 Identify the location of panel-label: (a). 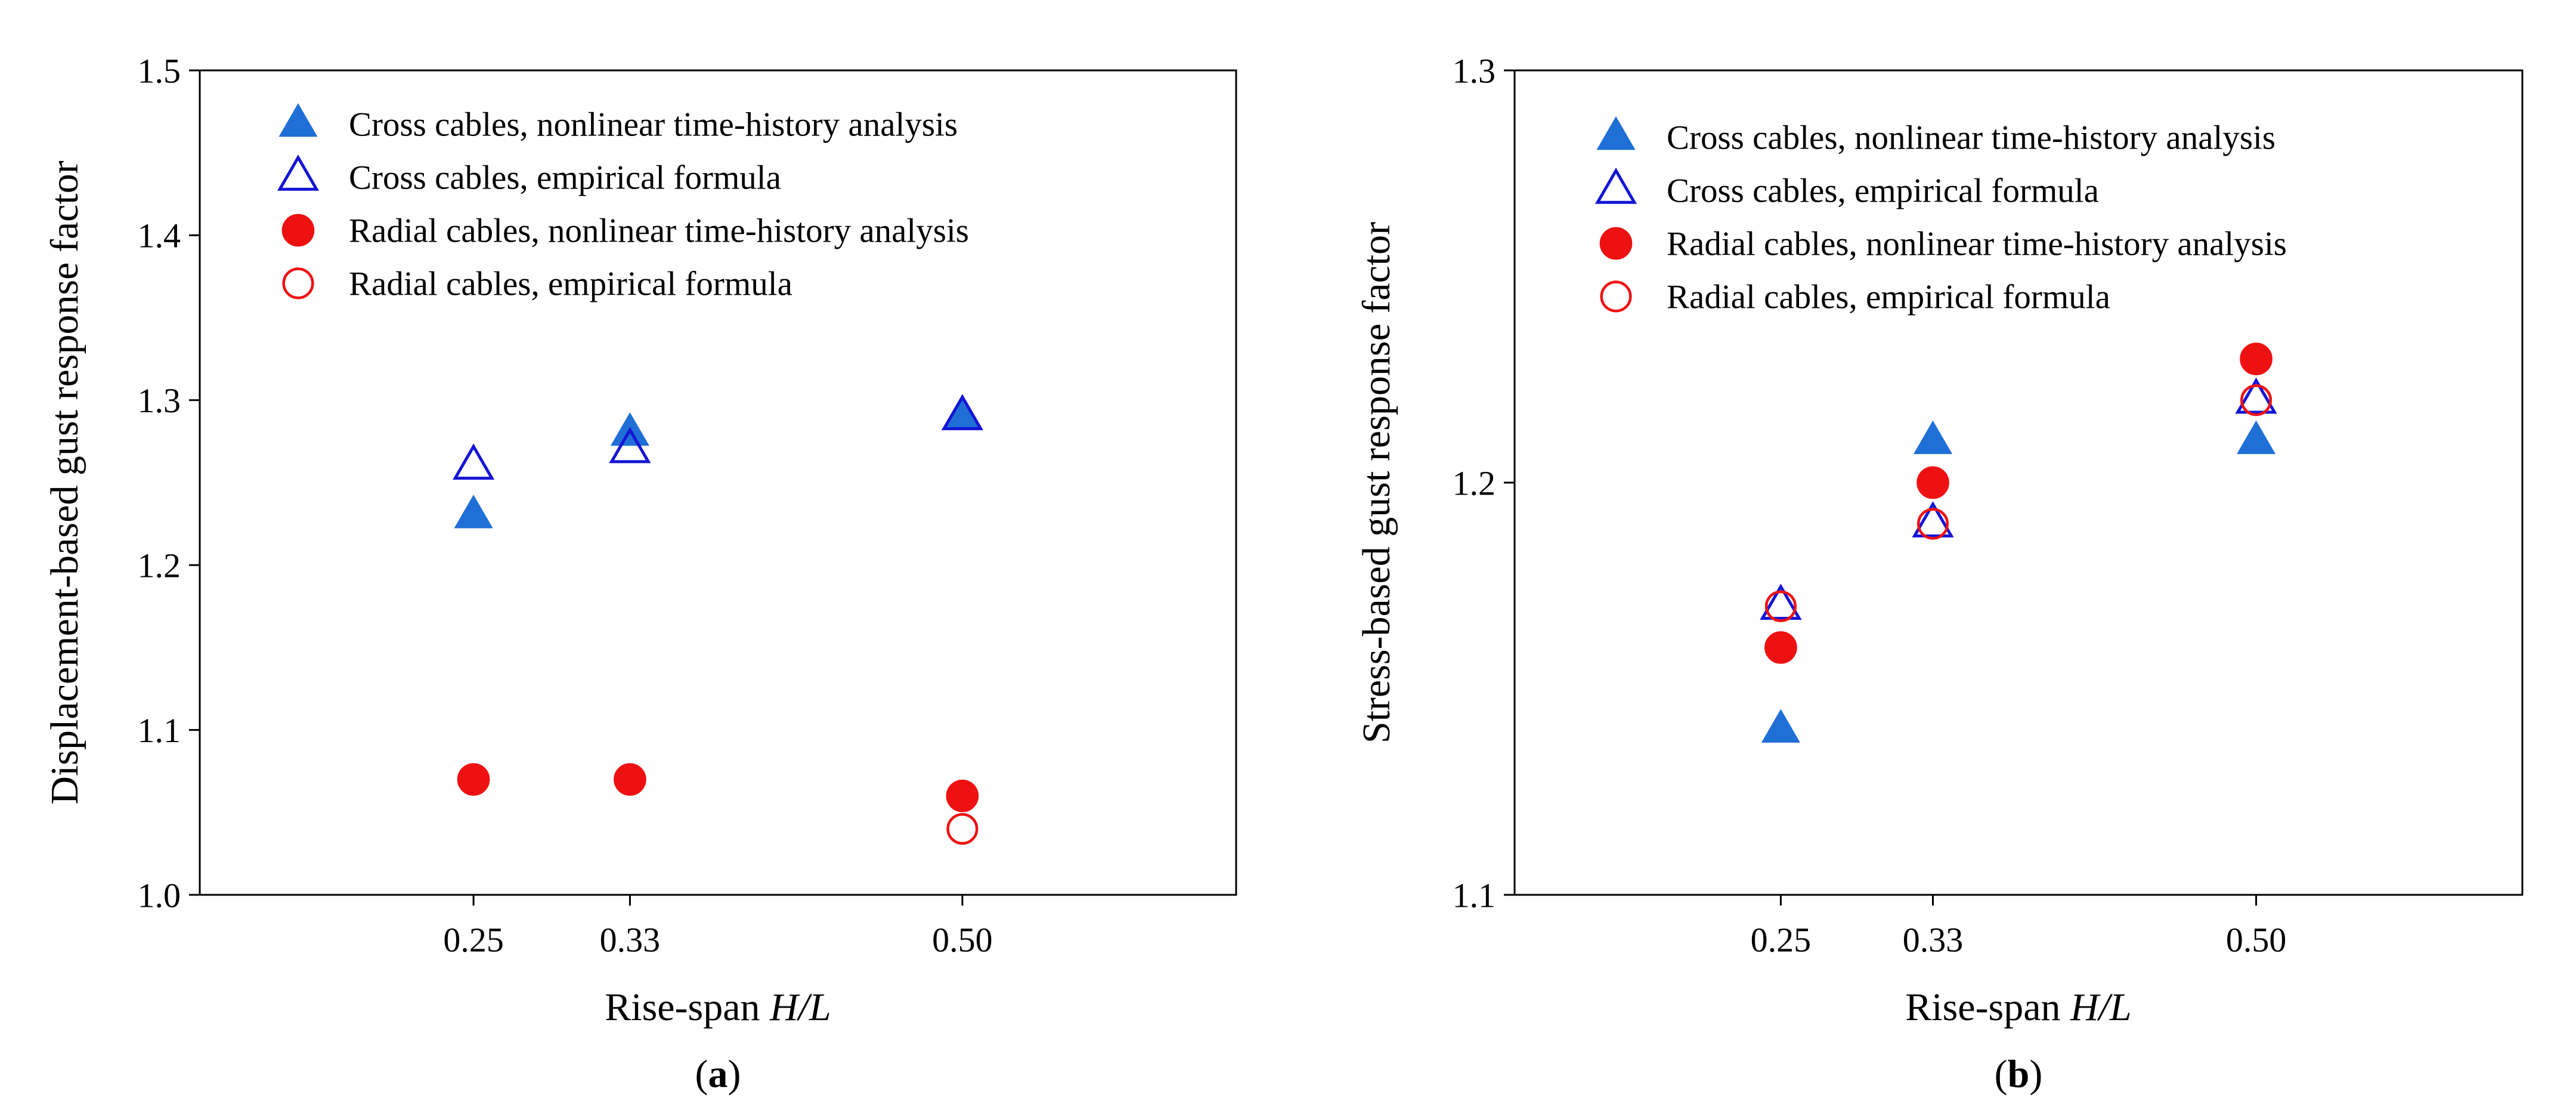
(718, 1074).